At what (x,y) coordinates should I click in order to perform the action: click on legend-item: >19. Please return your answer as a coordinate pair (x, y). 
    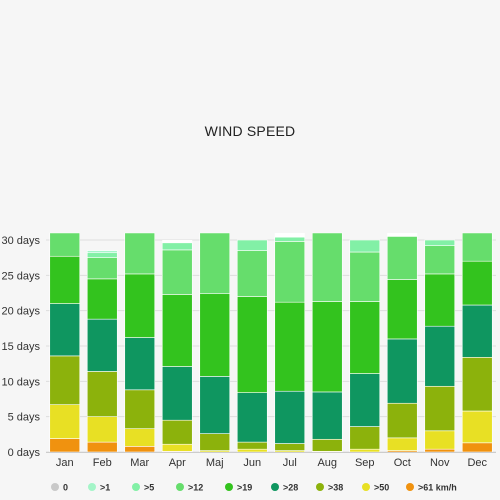
    Looking at the image, I should click on (238, 488).